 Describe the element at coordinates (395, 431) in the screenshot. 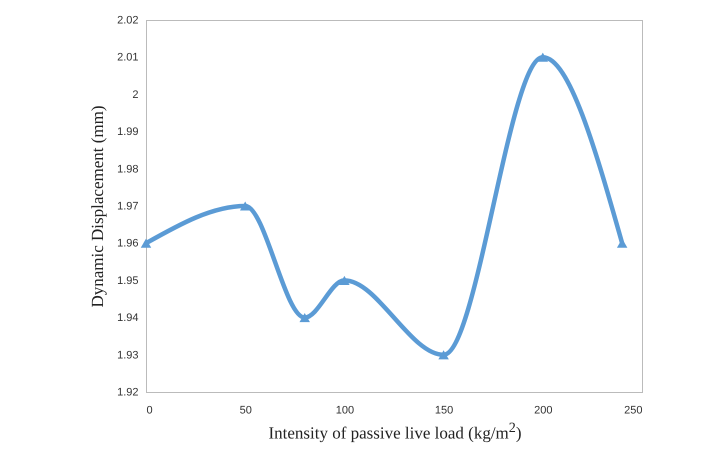

I see `x-axis-title: Intensity of passive live load (kg/m$^{2}$)` at that location.